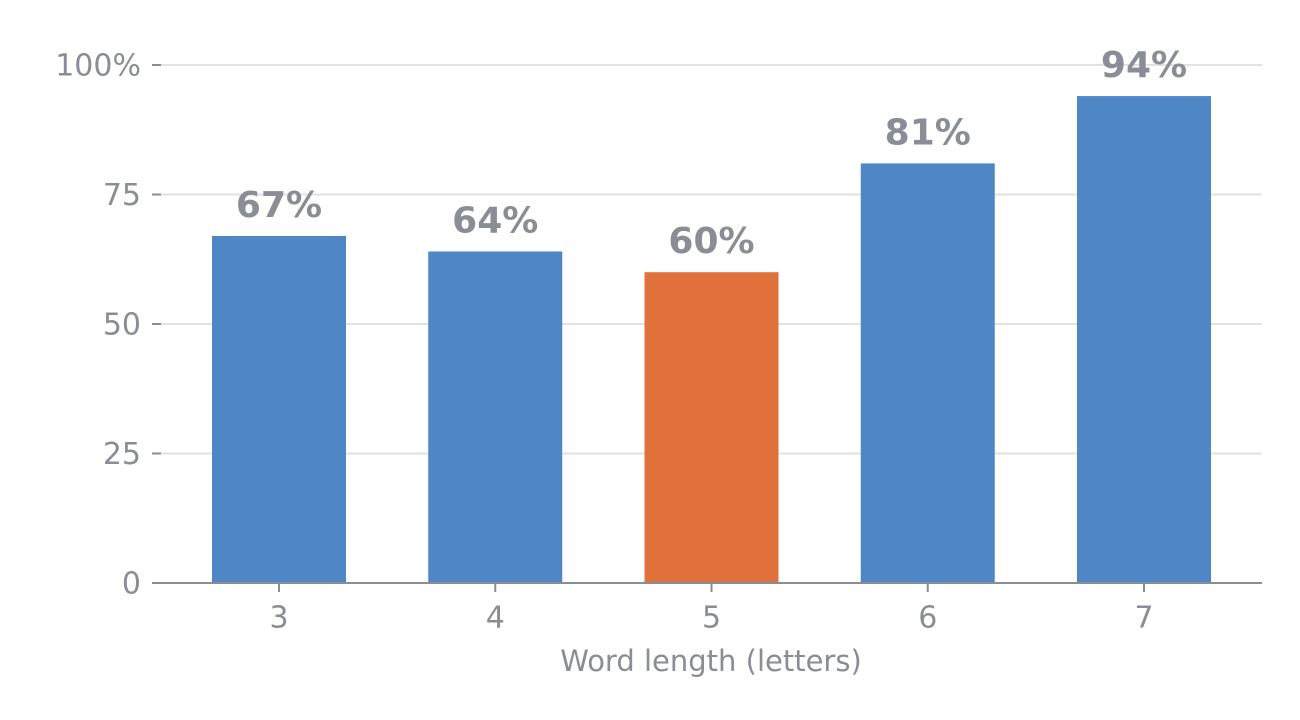  What do you see at coordinates (711, 618) in the screenshot?
I see `x-tick-label: 5` at bounding box center [711, 618].